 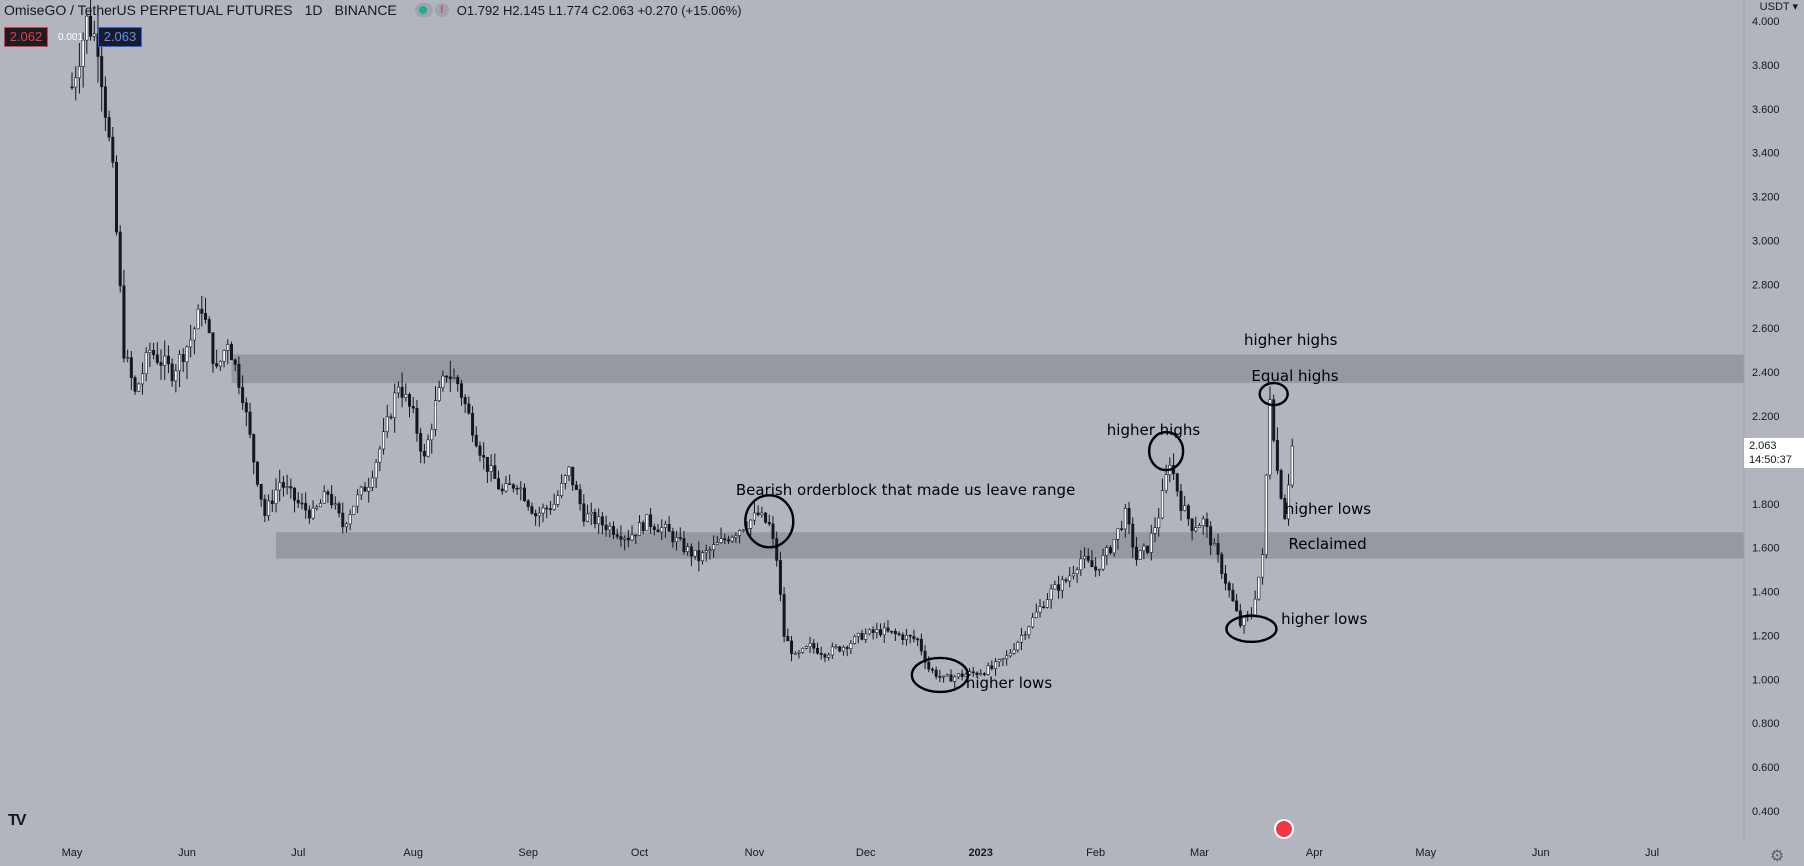 I want to click on annotation-label: Reclaimed, so click(x=1327, y=544).